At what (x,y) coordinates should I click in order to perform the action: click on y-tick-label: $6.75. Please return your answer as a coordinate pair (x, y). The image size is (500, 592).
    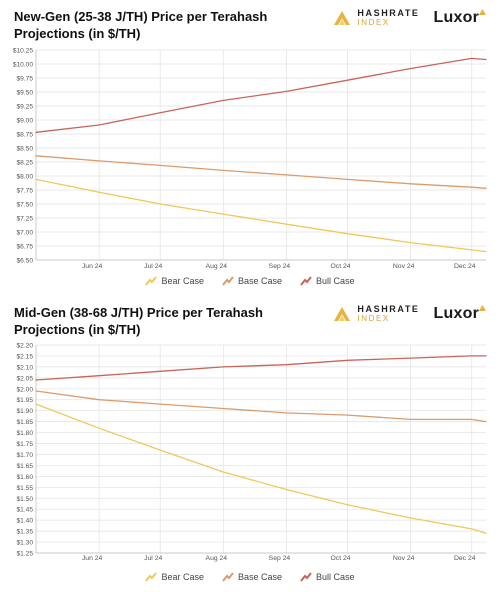
    Looking at the image, I should click on (24, 247).